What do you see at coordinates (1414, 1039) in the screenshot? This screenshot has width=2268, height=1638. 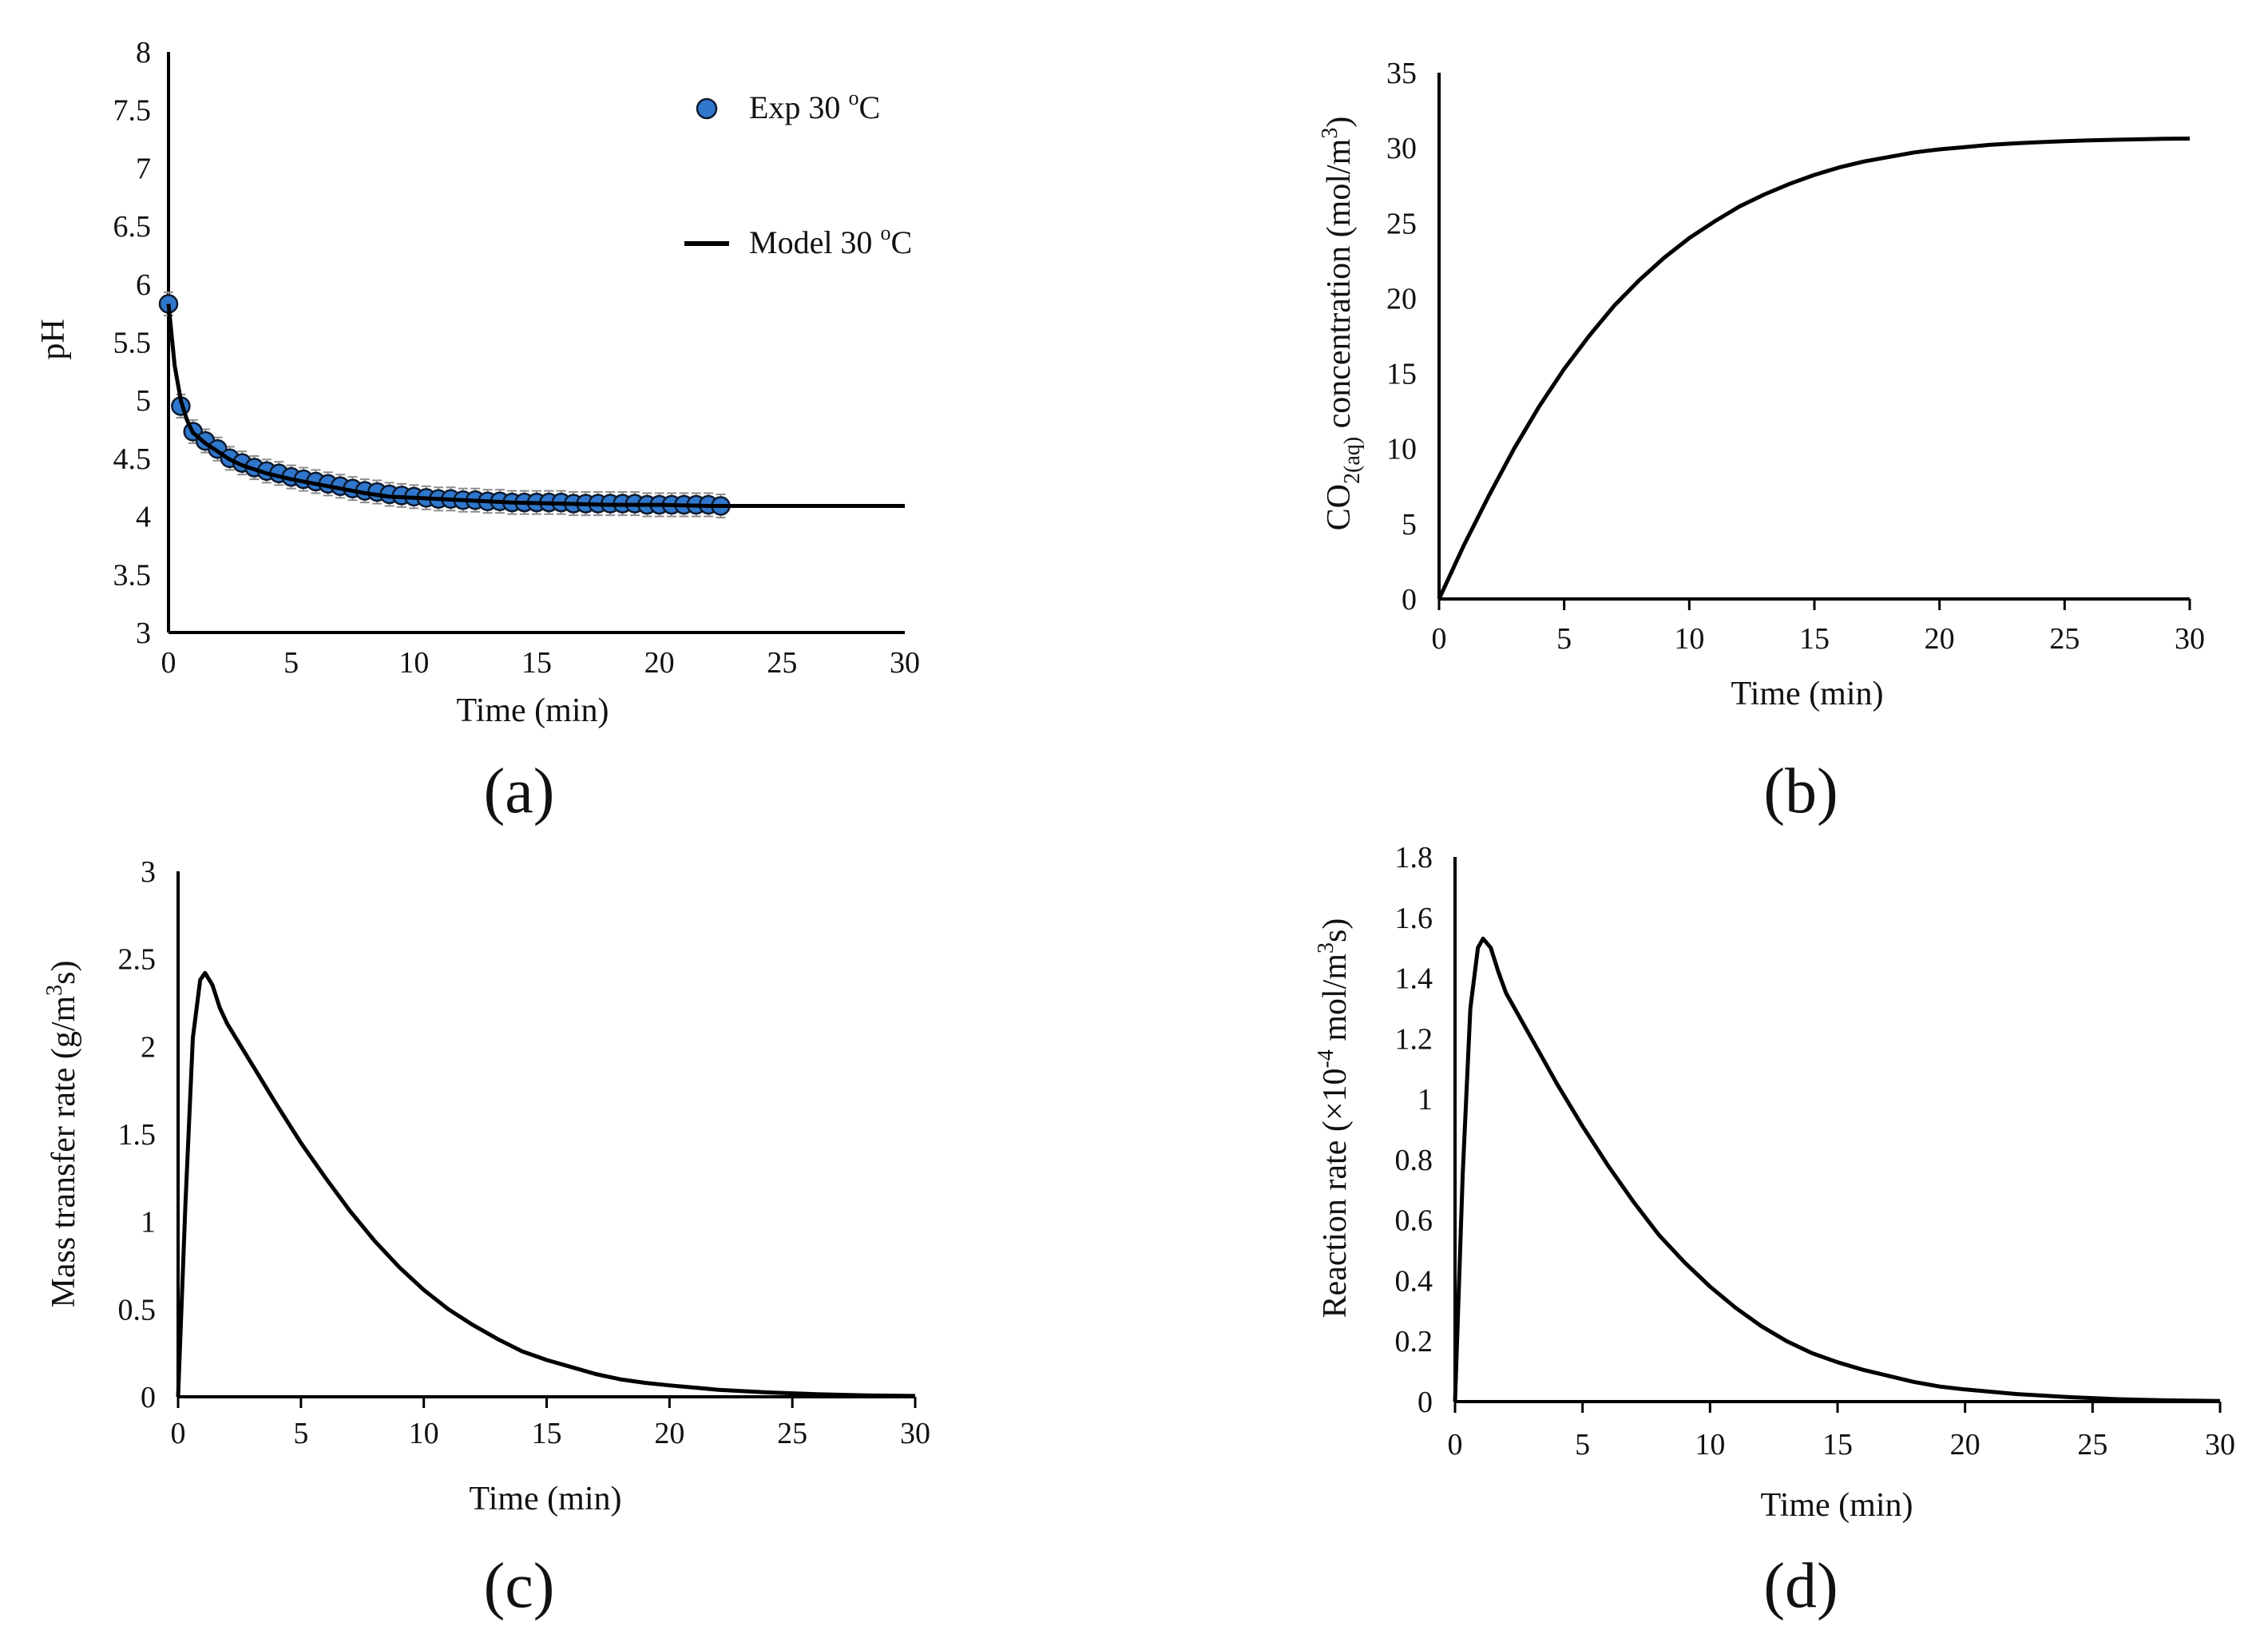 I see `panel-d-y-tick-label: 1.2` at bounding box center [1414, 1039].